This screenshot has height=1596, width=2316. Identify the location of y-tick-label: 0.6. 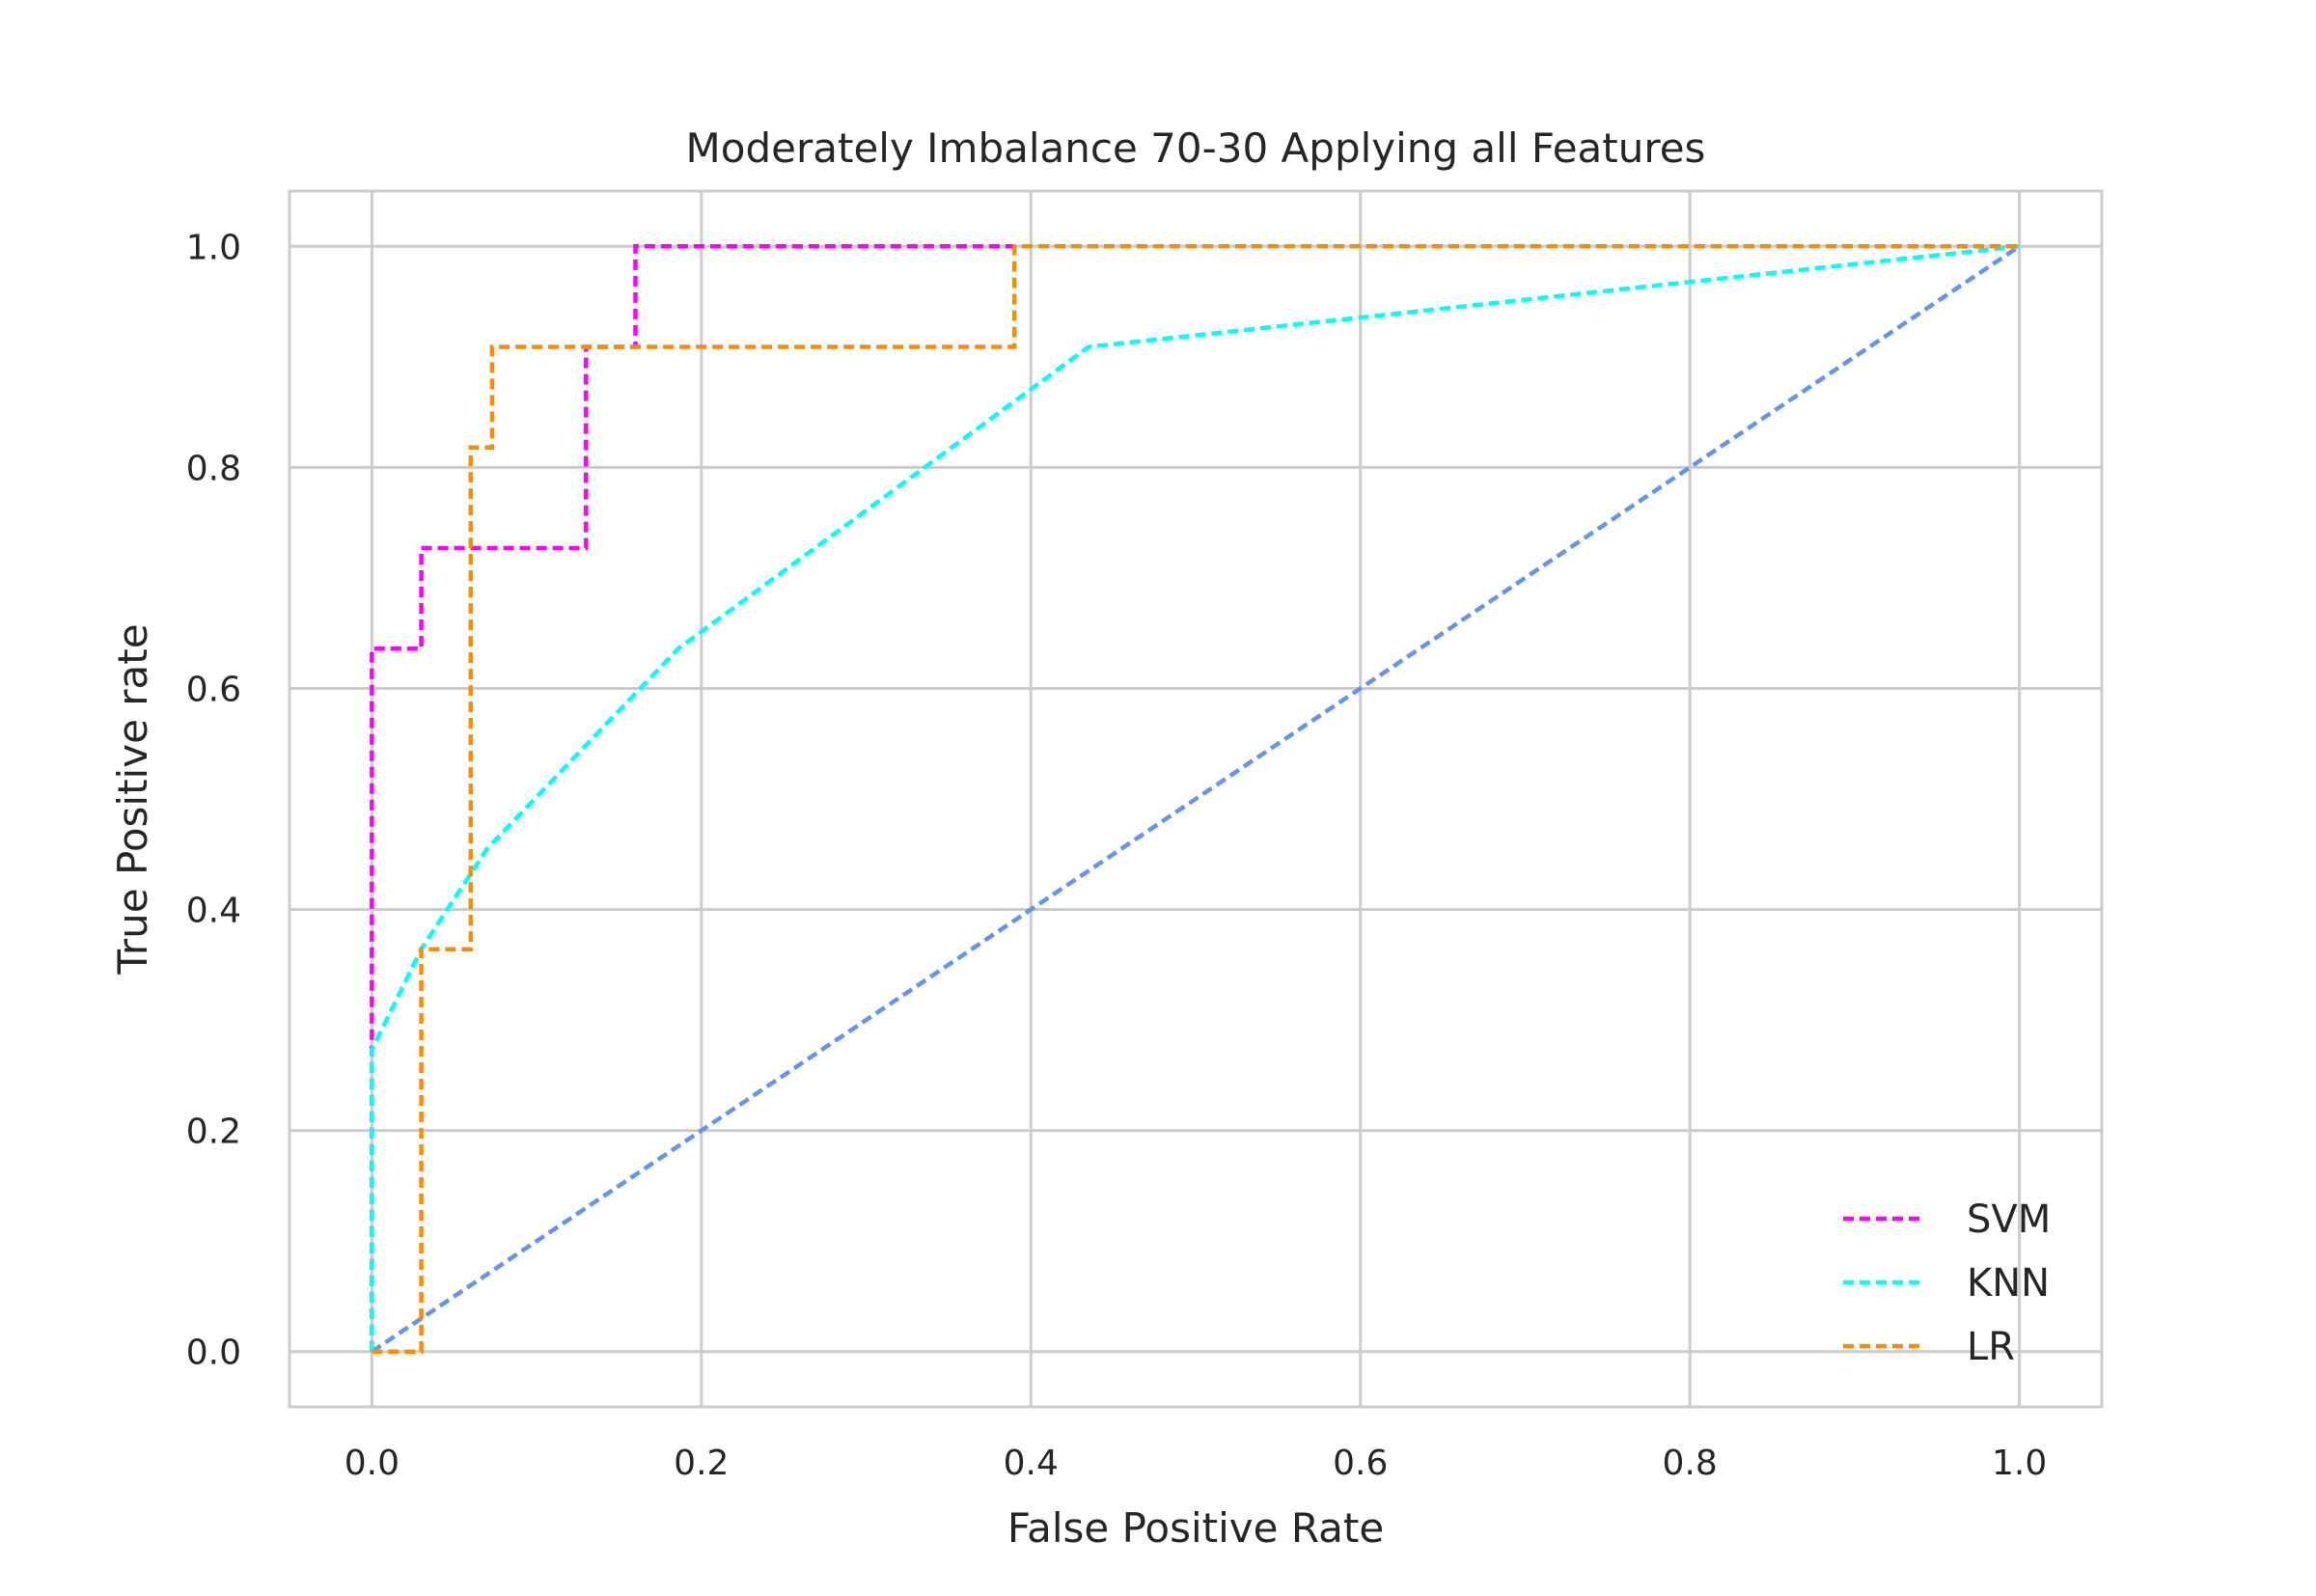
(213, 690).